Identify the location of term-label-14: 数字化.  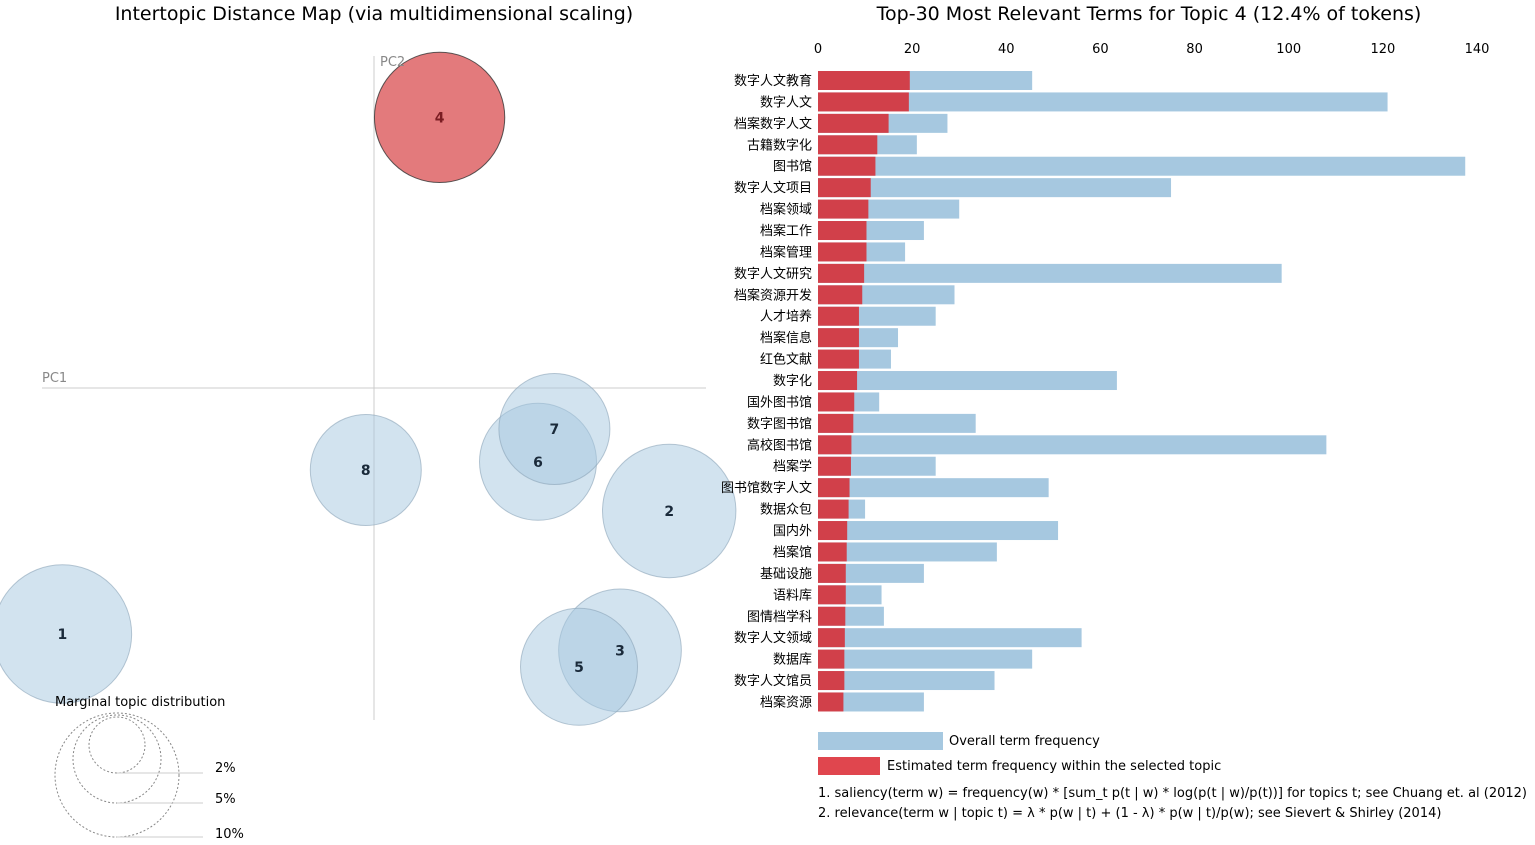
(792, 381).